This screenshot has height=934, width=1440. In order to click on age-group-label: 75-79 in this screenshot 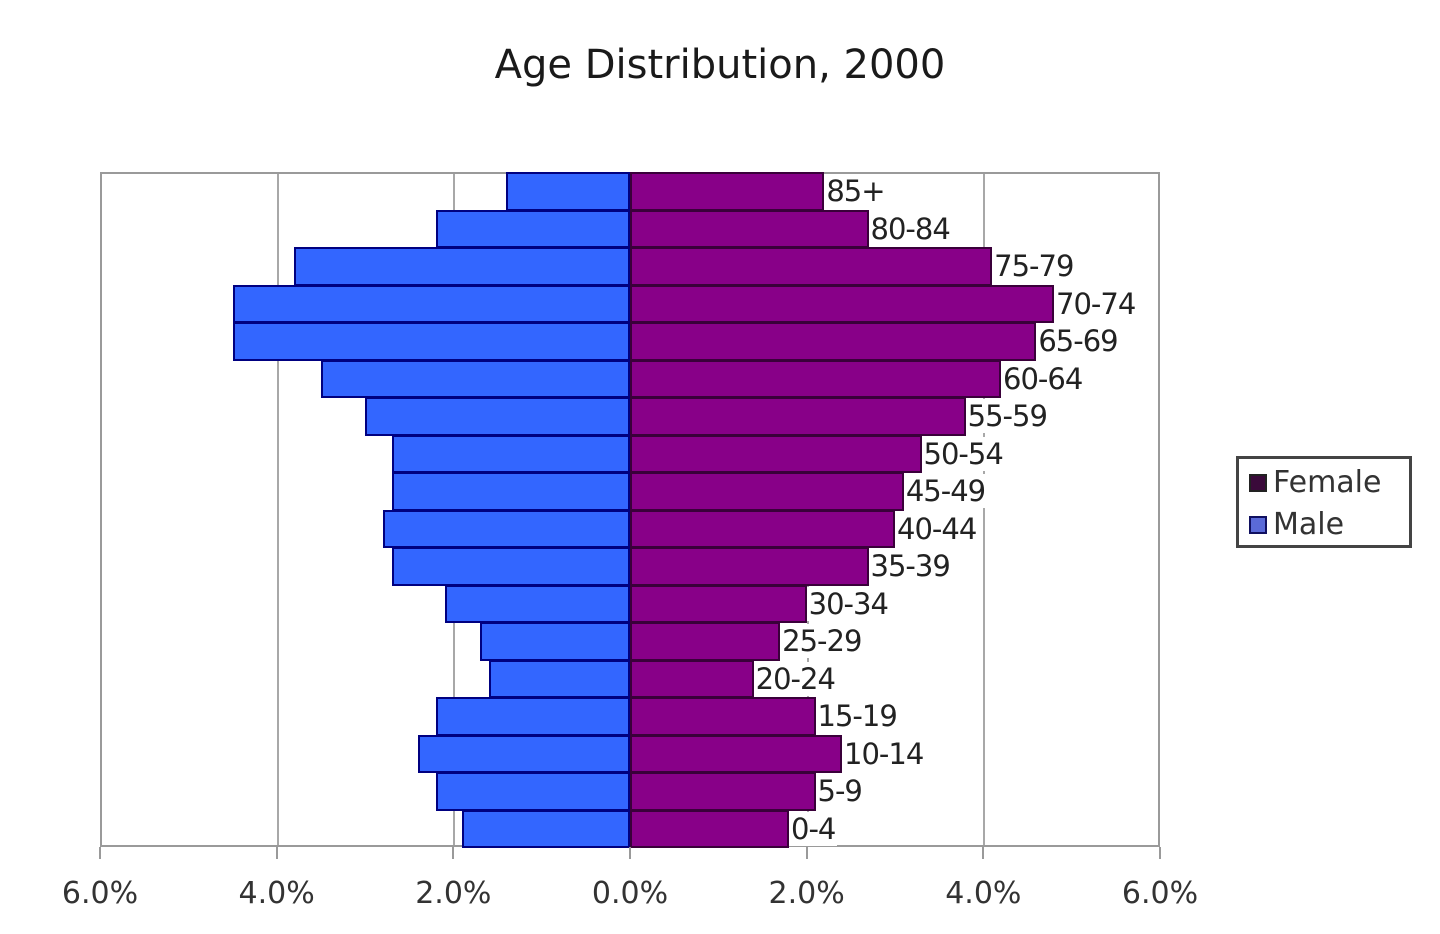, I will do `click(1034, 266)`.